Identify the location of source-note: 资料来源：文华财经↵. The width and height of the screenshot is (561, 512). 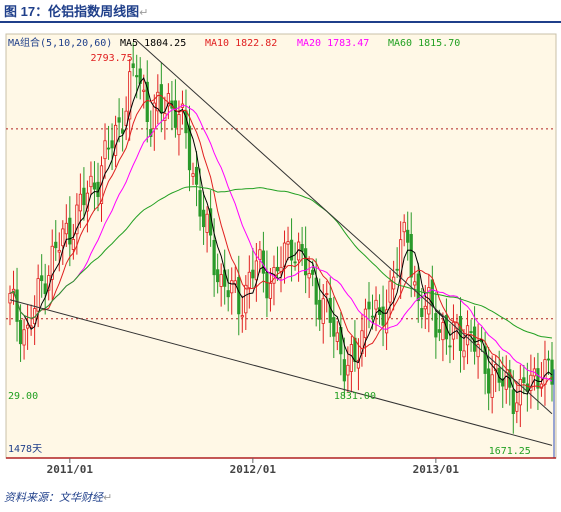
(58, 497).